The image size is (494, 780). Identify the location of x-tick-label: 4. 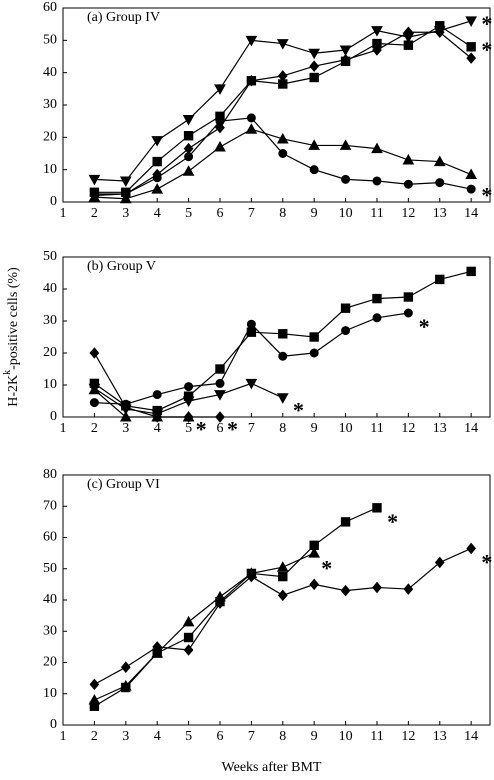
(157, 428).